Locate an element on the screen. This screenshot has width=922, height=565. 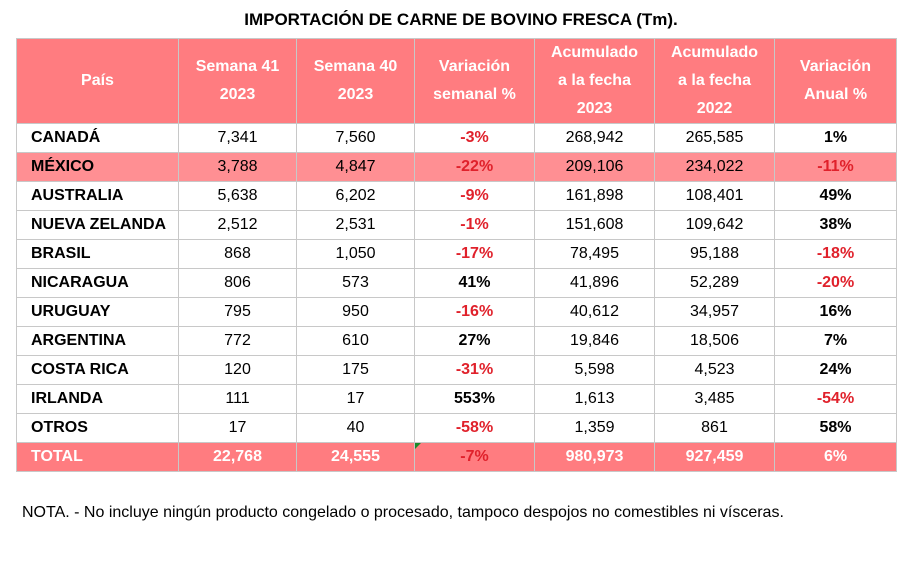
header-variacion-semanal: Variación semanal % is located at coordinates (474, 81).